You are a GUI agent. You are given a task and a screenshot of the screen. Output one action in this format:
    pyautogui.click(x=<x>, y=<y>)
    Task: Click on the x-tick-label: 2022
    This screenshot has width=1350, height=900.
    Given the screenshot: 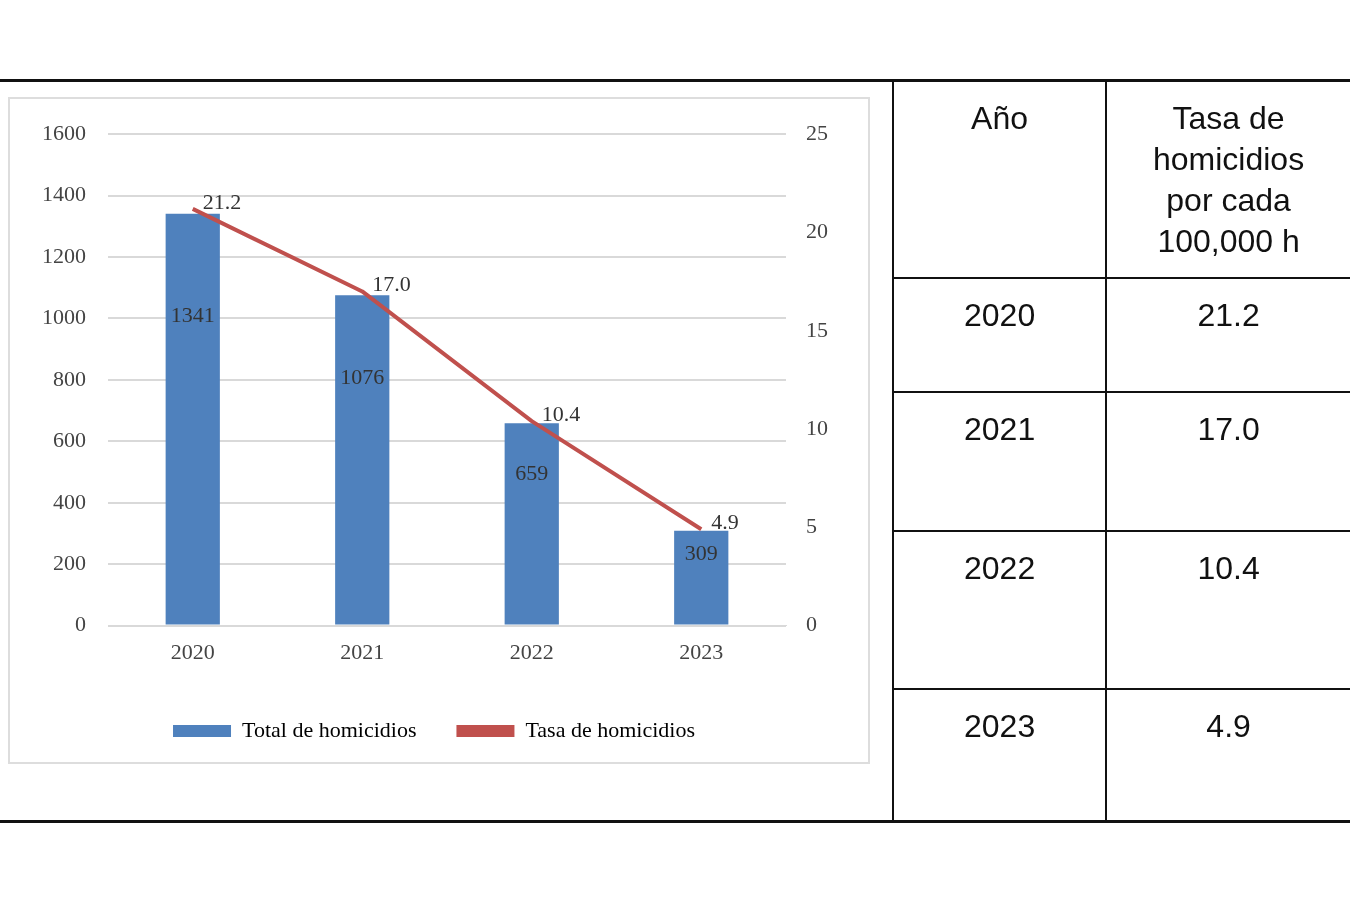 What is the action you would take?
    pyautogui.click(x=531, y=651)
    